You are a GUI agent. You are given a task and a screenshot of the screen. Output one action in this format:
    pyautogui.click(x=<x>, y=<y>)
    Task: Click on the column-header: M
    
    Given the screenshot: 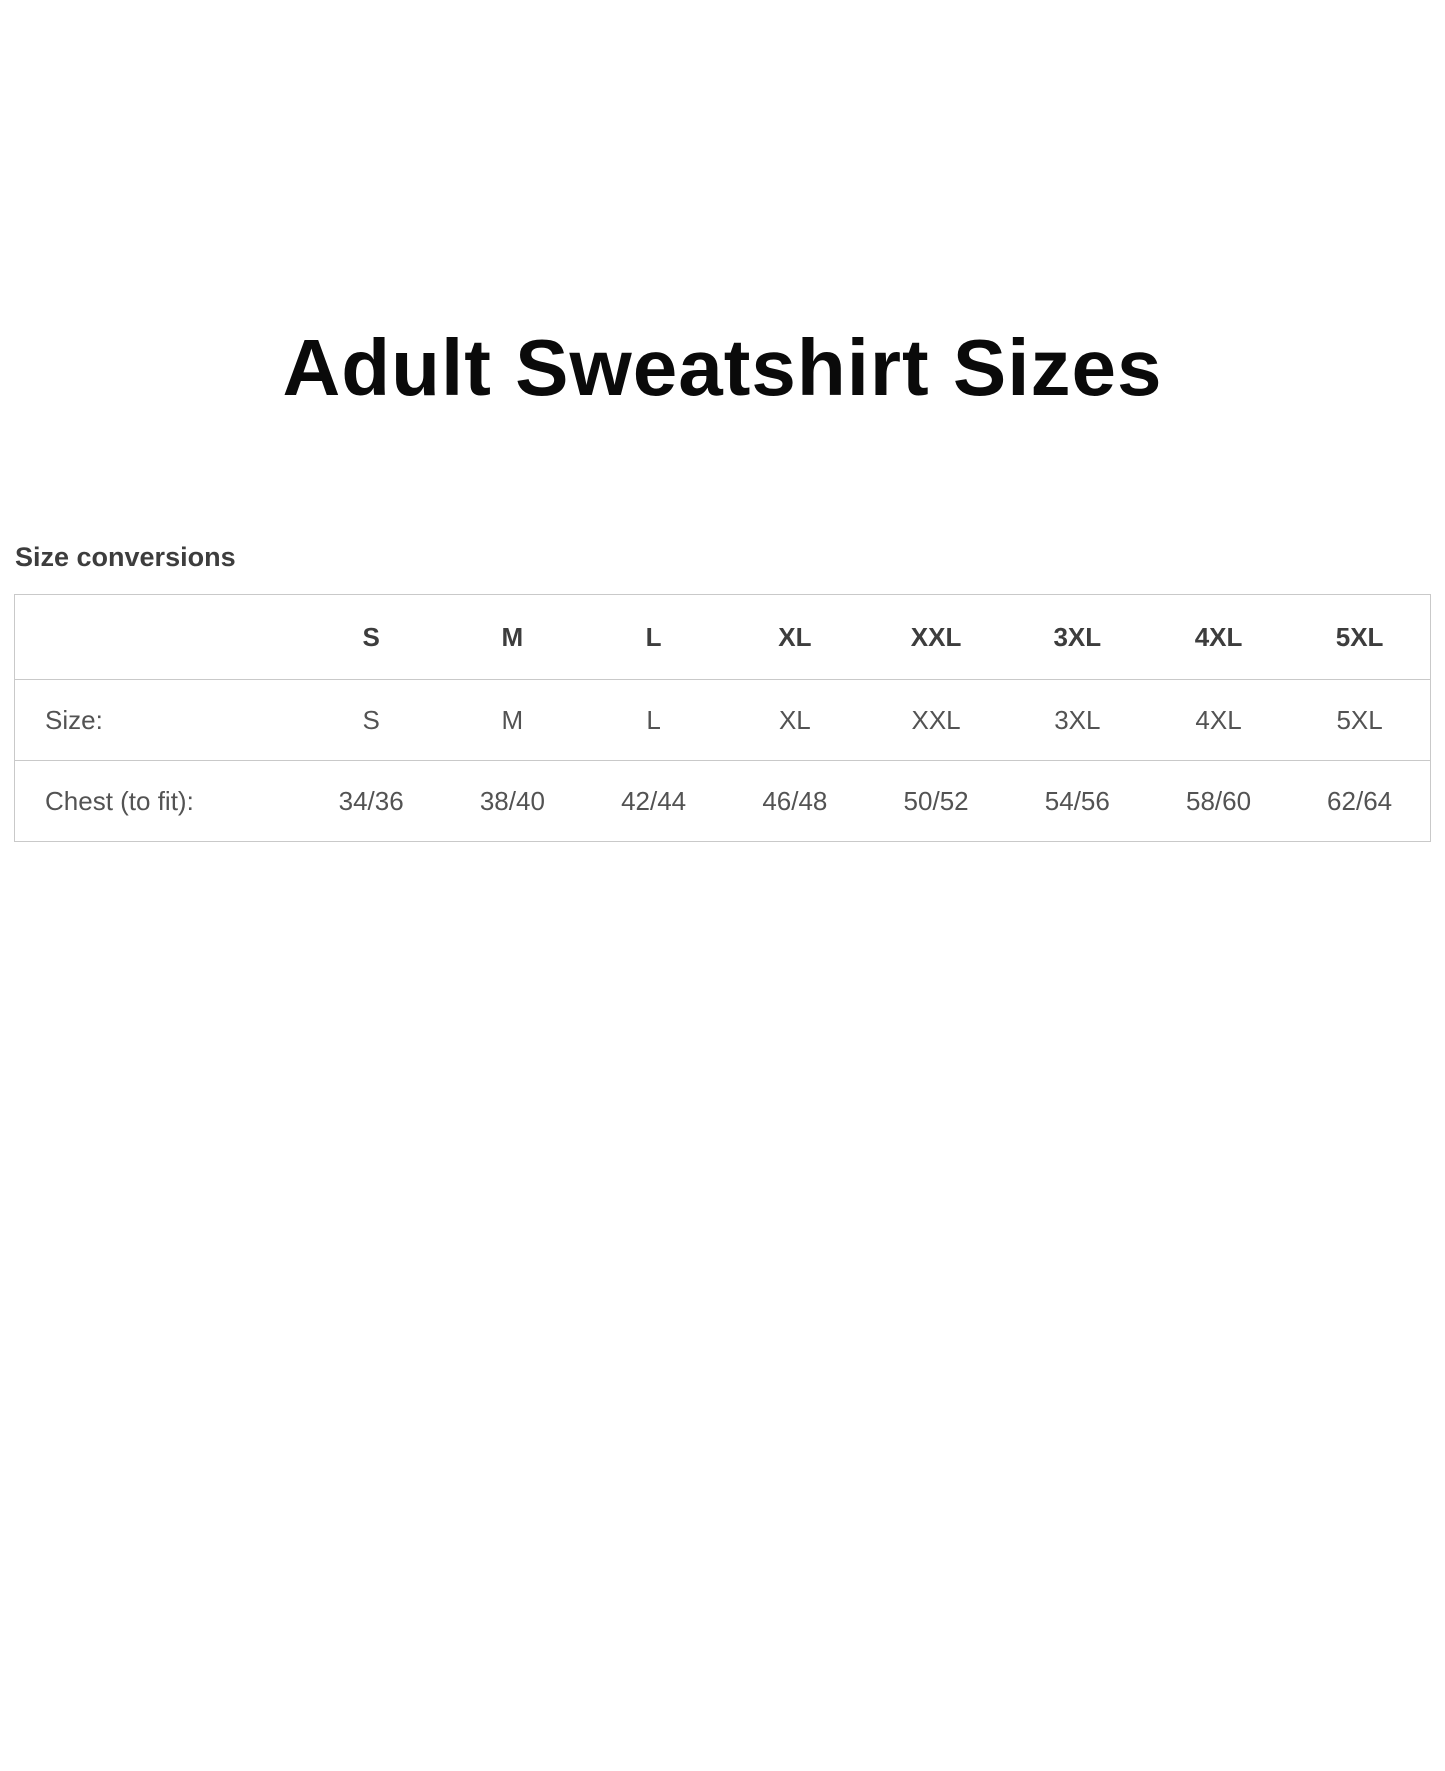 What is the action you would take?
    pyautogui.click(x=512, y=637)
    